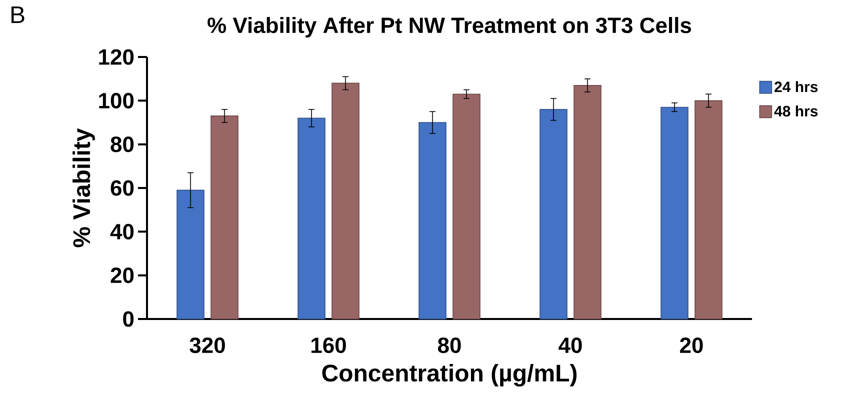 Image resolution: width=843 pixels, height=417 pixels. I want to click on y-axis-title: % Viability, so click(83, 188).